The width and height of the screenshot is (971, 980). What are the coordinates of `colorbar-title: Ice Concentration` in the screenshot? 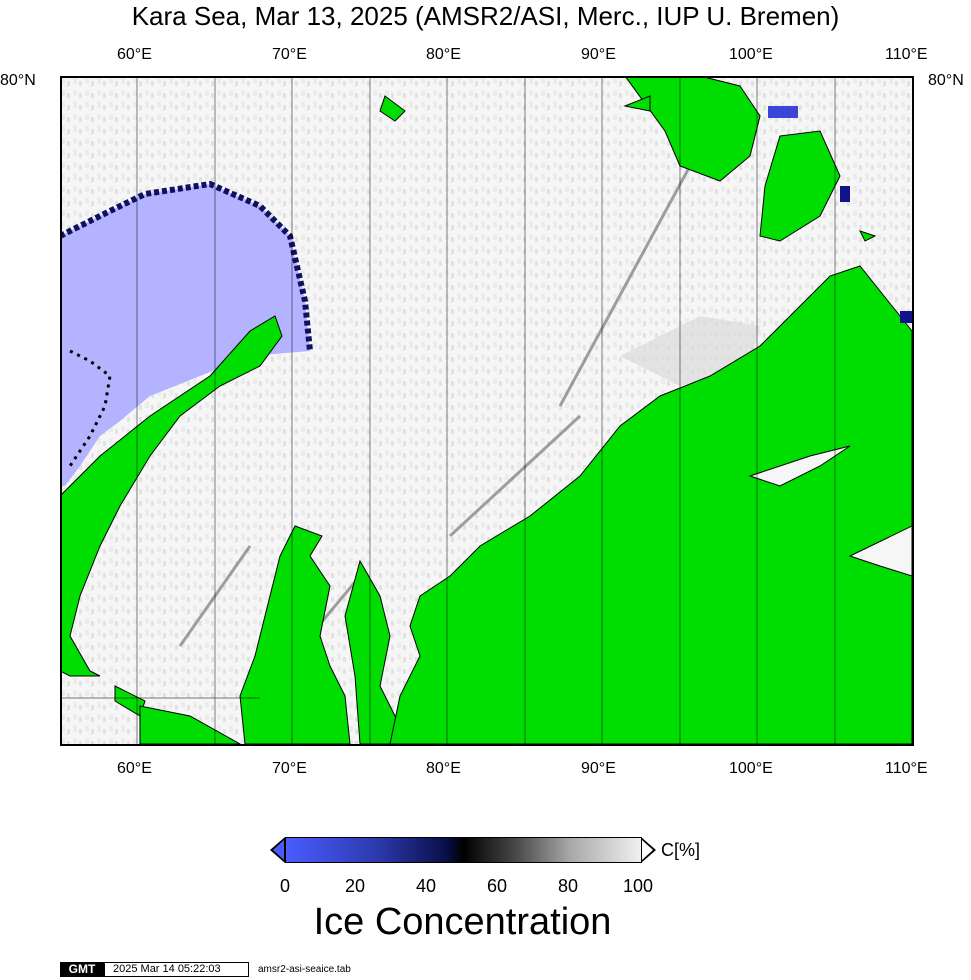 It's located at (462, 922).